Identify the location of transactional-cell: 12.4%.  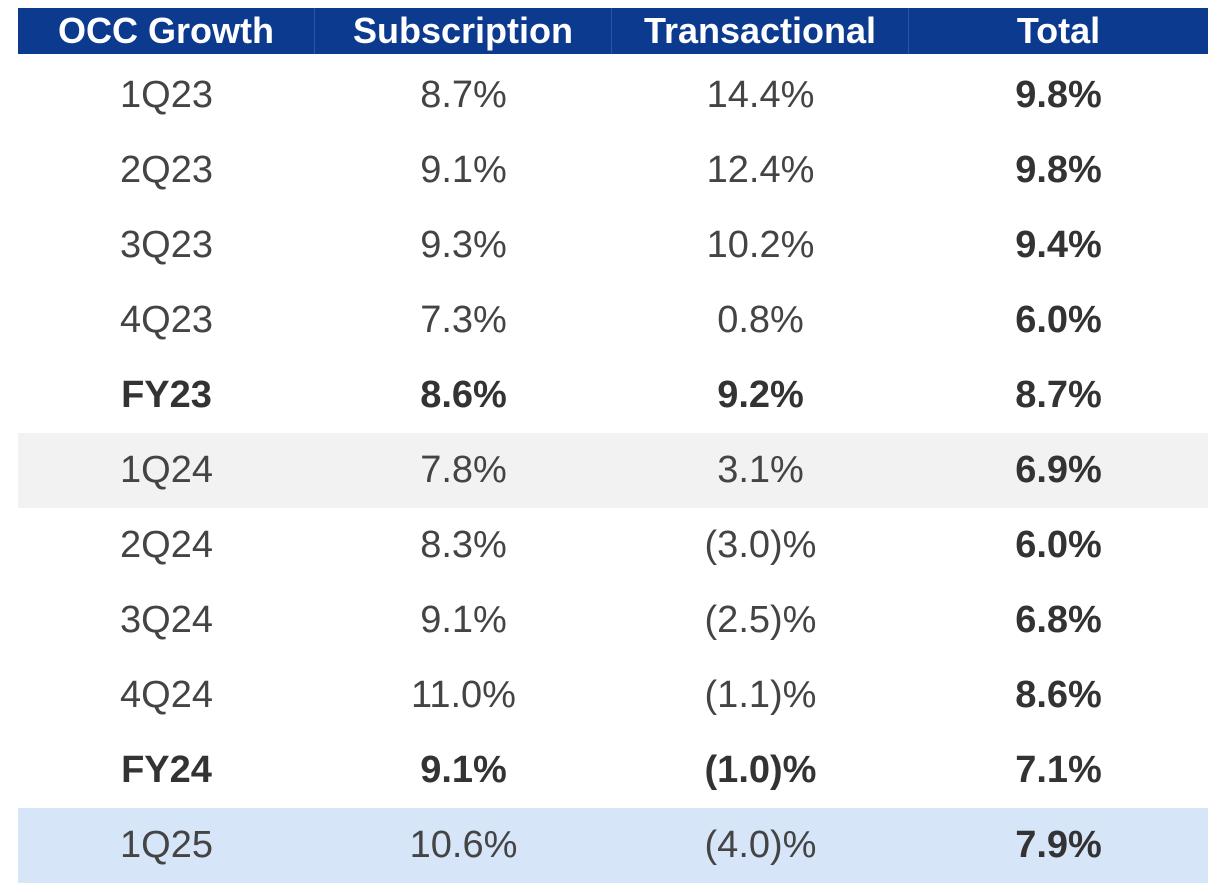
(760, 170).